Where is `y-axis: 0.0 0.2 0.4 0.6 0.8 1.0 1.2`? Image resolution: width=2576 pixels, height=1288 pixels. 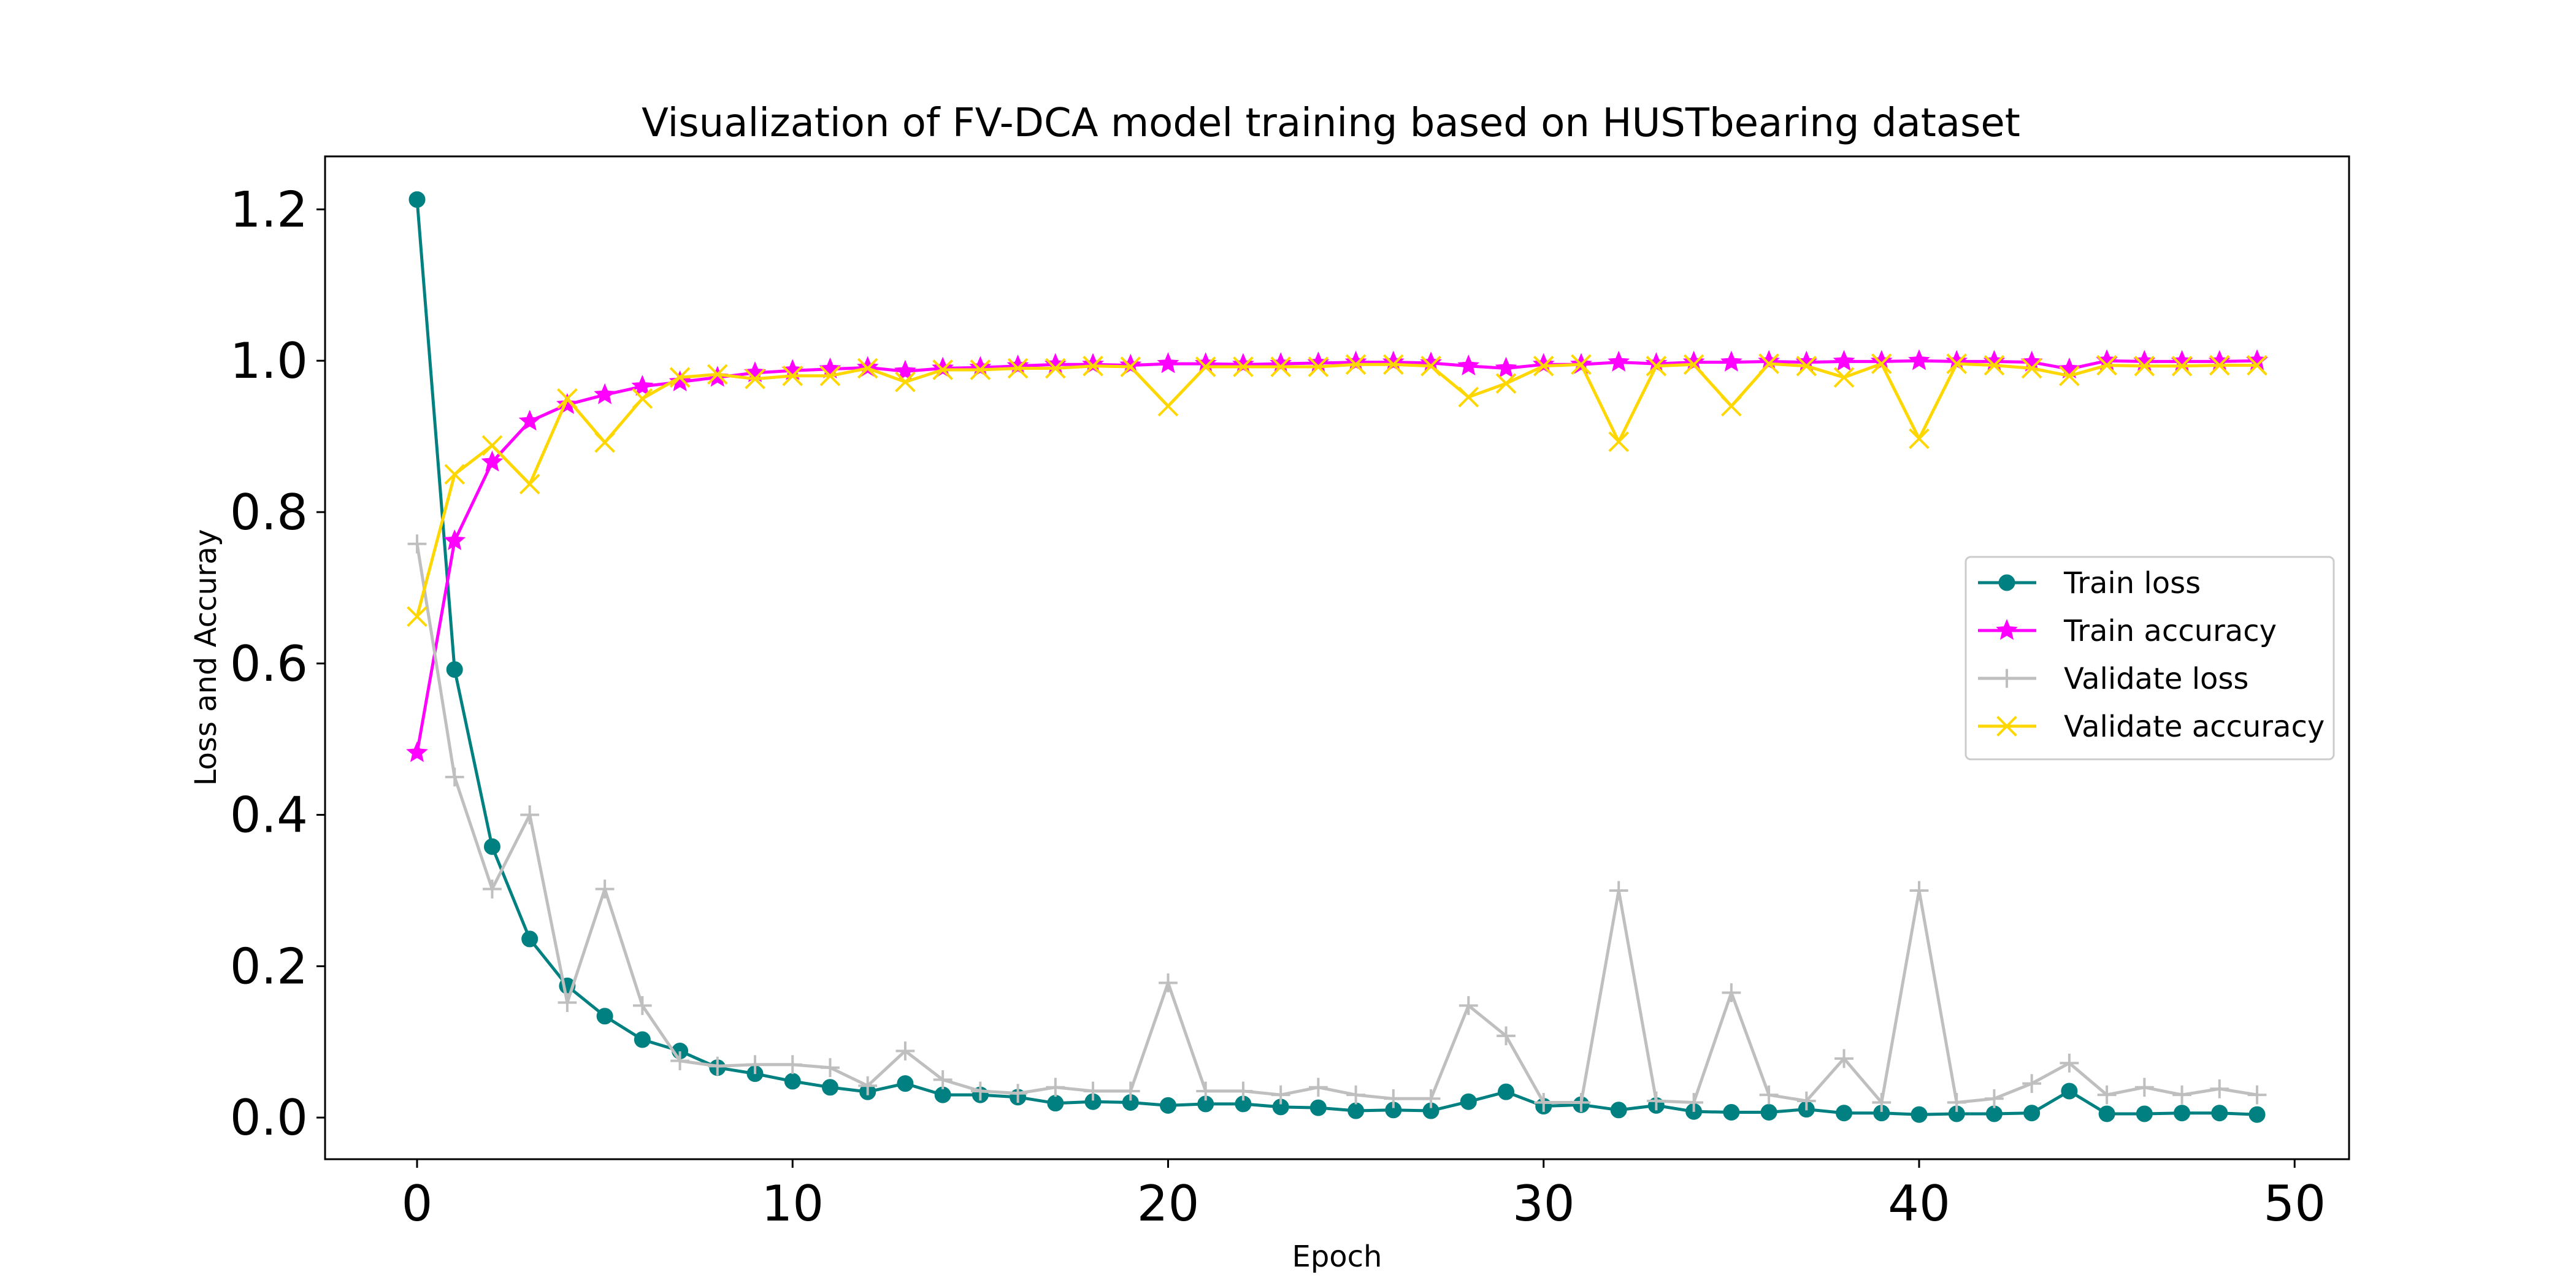 y-axis: 0.0 0.2 0.4 0.6 0.8 1.0 1.2 is located at coordinates (277, 663).